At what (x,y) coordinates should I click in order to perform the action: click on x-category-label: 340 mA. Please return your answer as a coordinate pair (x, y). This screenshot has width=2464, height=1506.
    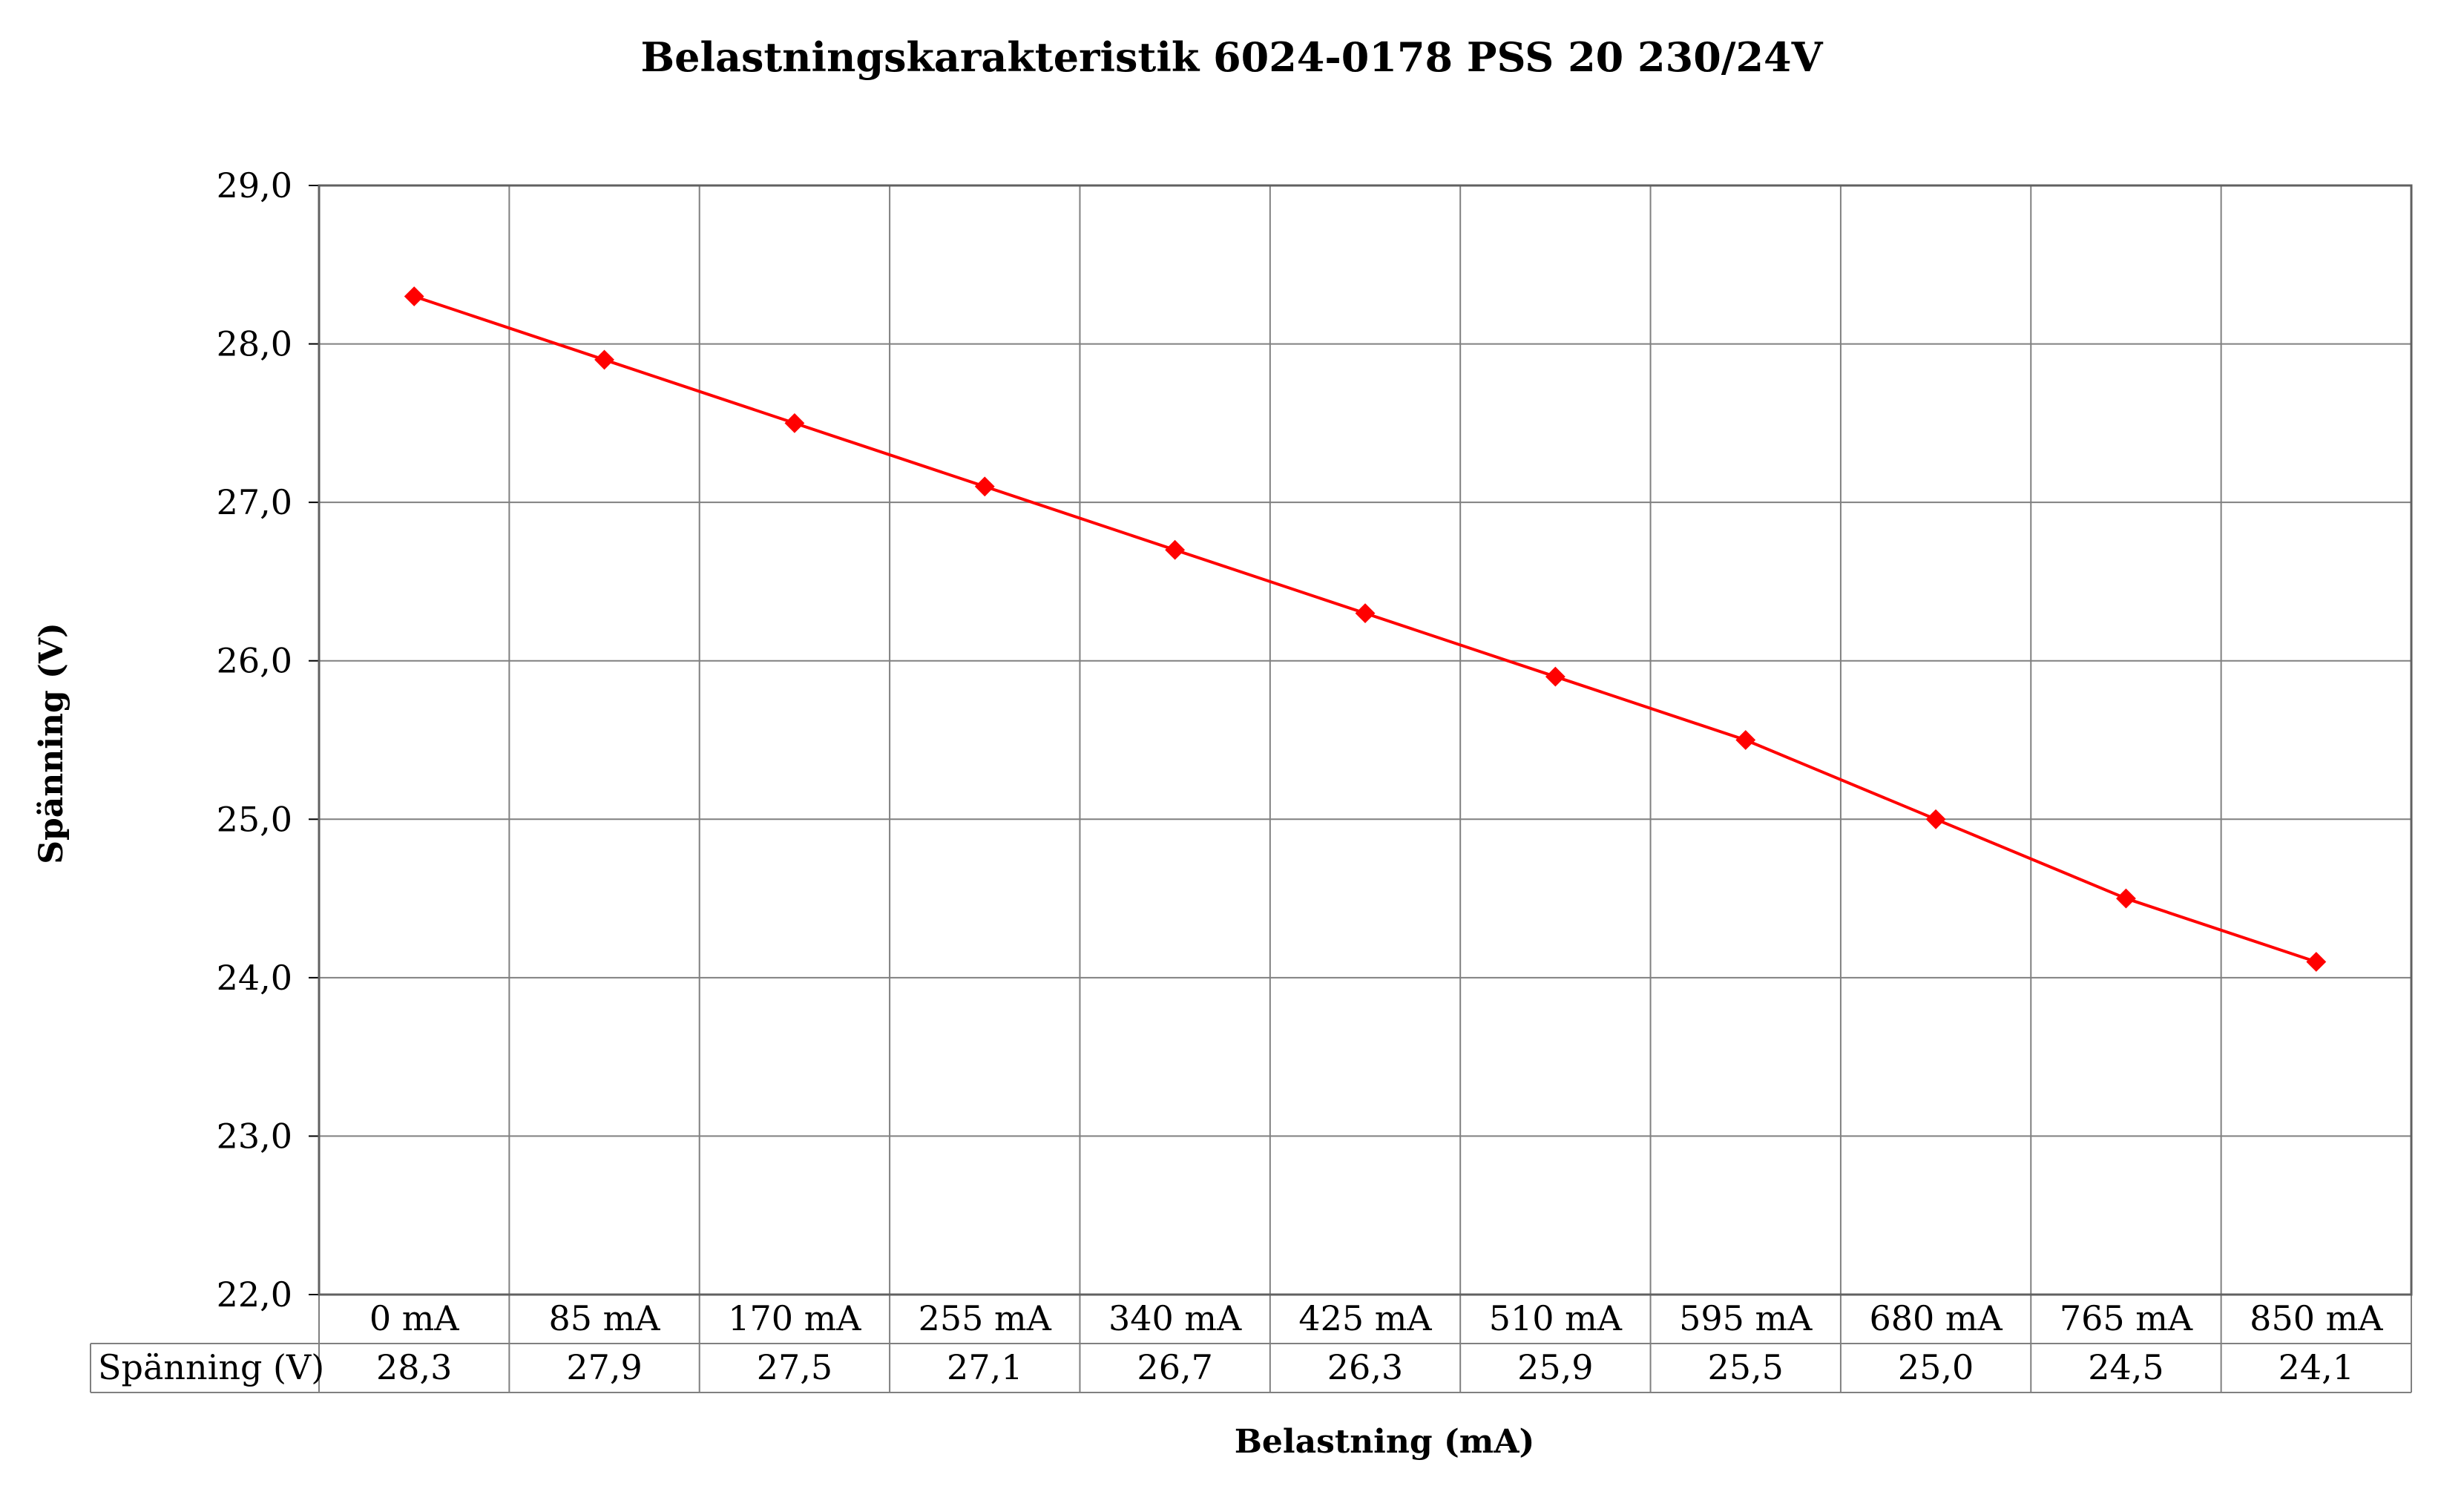
    Looking at the image, I should click on (1175, 1318).